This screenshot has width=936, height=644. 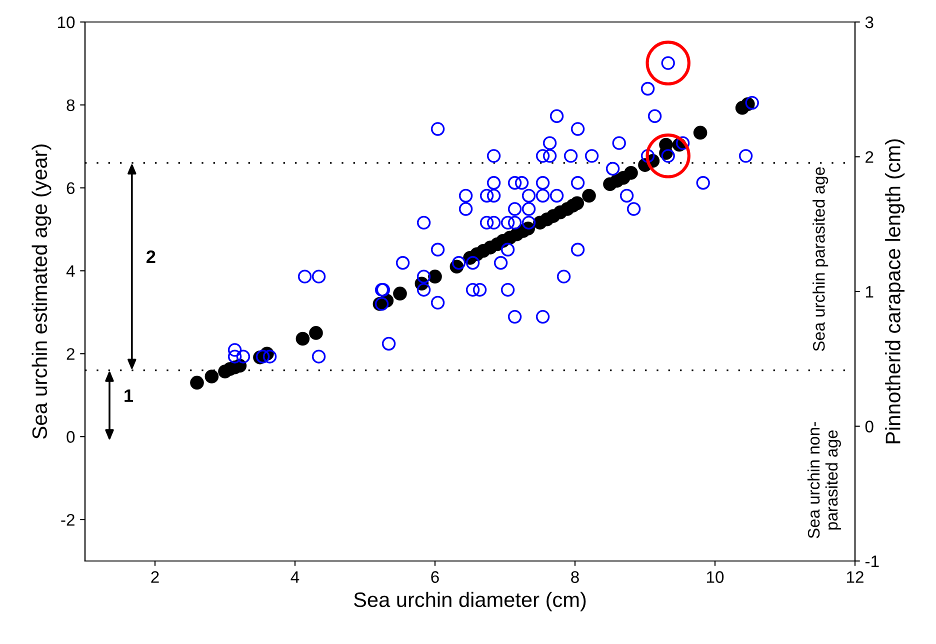 I want to click on y-tick-label: 2, so click(x=70, y=354).